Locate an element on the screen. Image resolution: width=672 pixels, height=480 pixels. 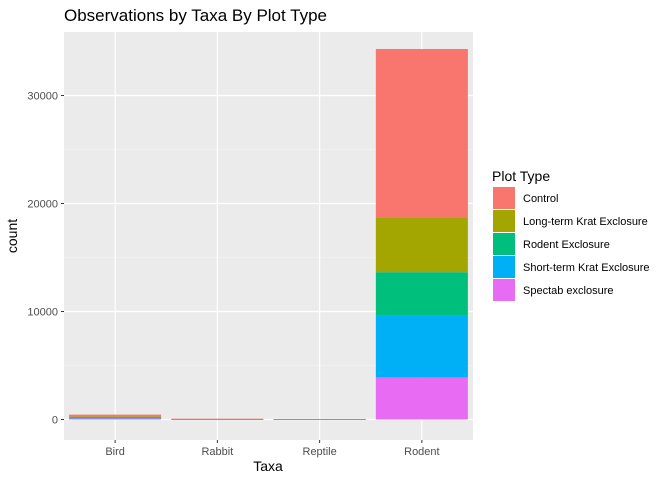
legend-label: Short-term Krat Exclosure is located at coordinates (586, 268).